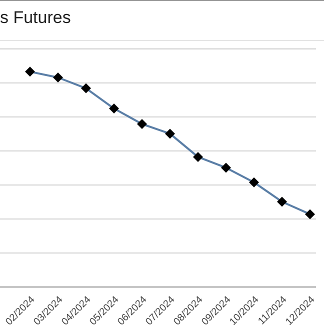 Image resolution: width=324 pixels, height=335 pixels. Describe the element at coordinates (35, 18) in the screenshot. I see `chart-title: s Futures` at that location.